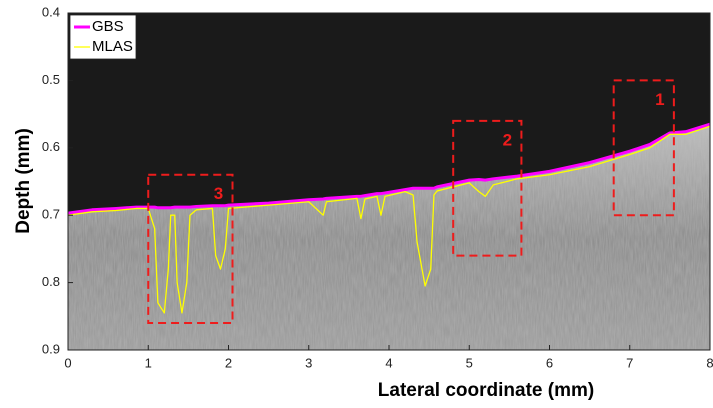 This screenshot has width=713, height=408. I want to click on x-tick-label: 5, so click(469, 362).